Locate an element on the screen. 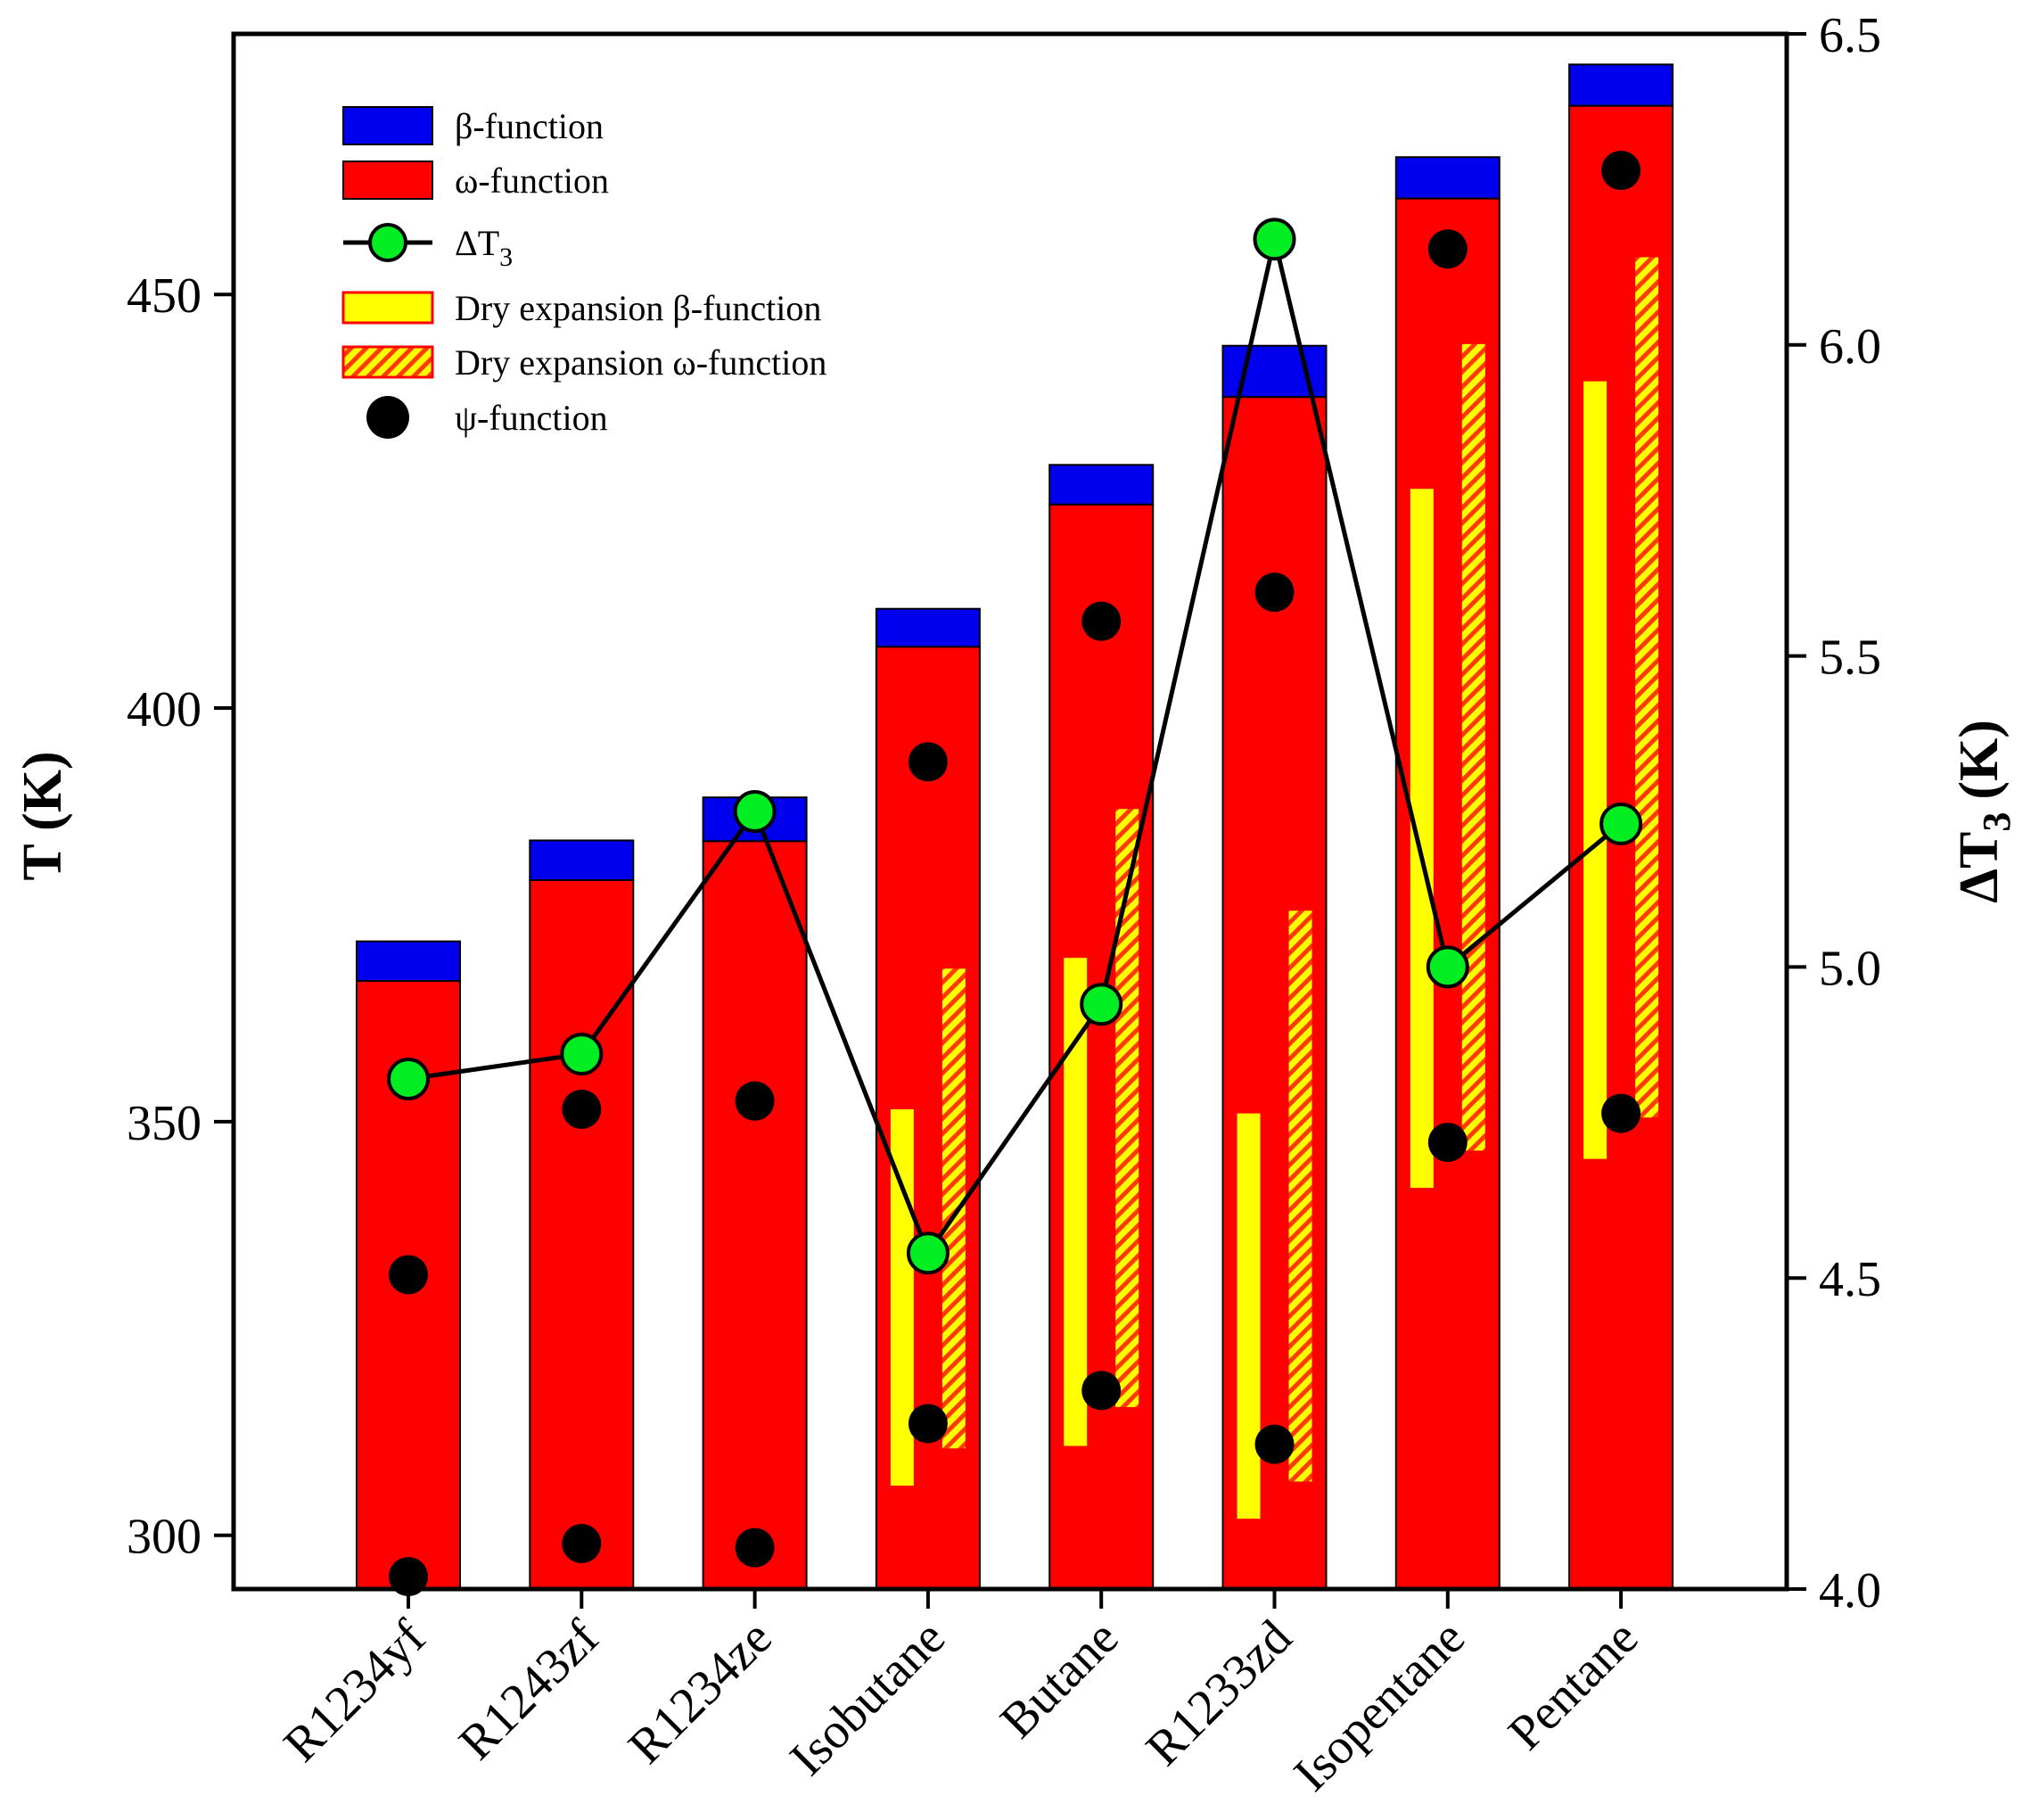 This screenshot has height=1820, width=2031. legend-swatch-dry-beta is located at coordinates (387, 308).